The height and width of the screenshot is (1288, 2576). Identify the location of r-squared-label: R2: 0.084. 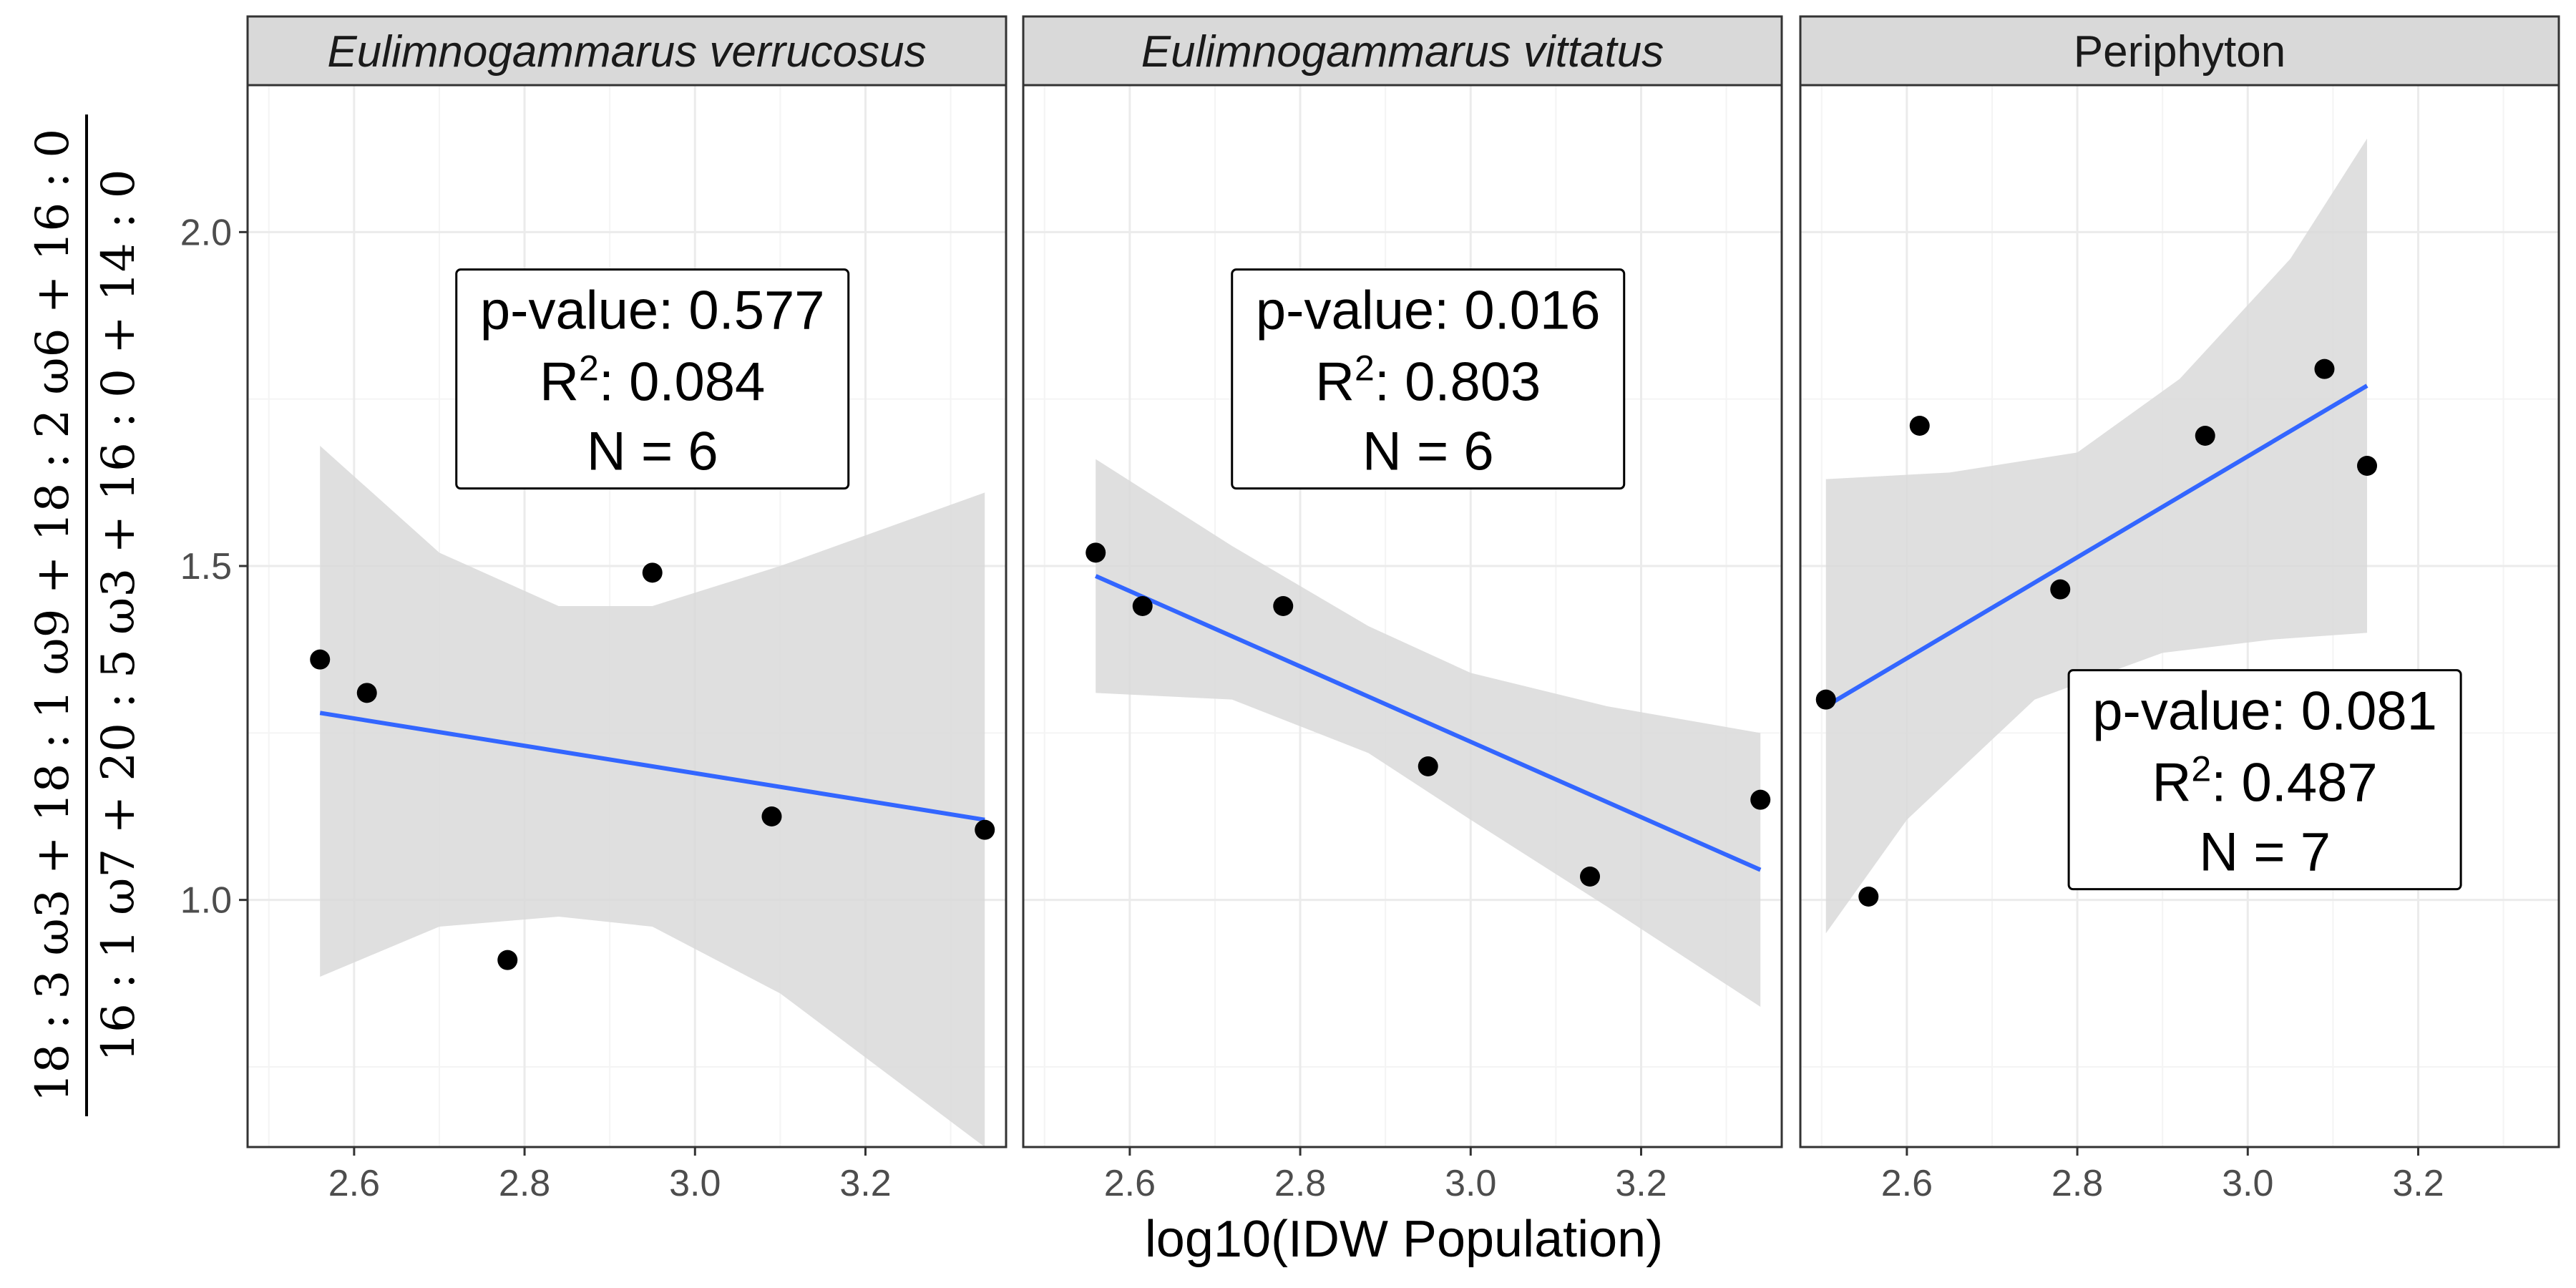
(652, 380).